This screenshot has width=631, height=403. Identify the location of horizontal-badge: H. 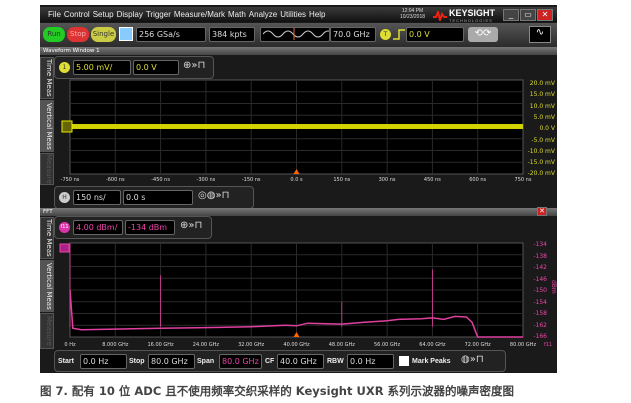
(64, 197).